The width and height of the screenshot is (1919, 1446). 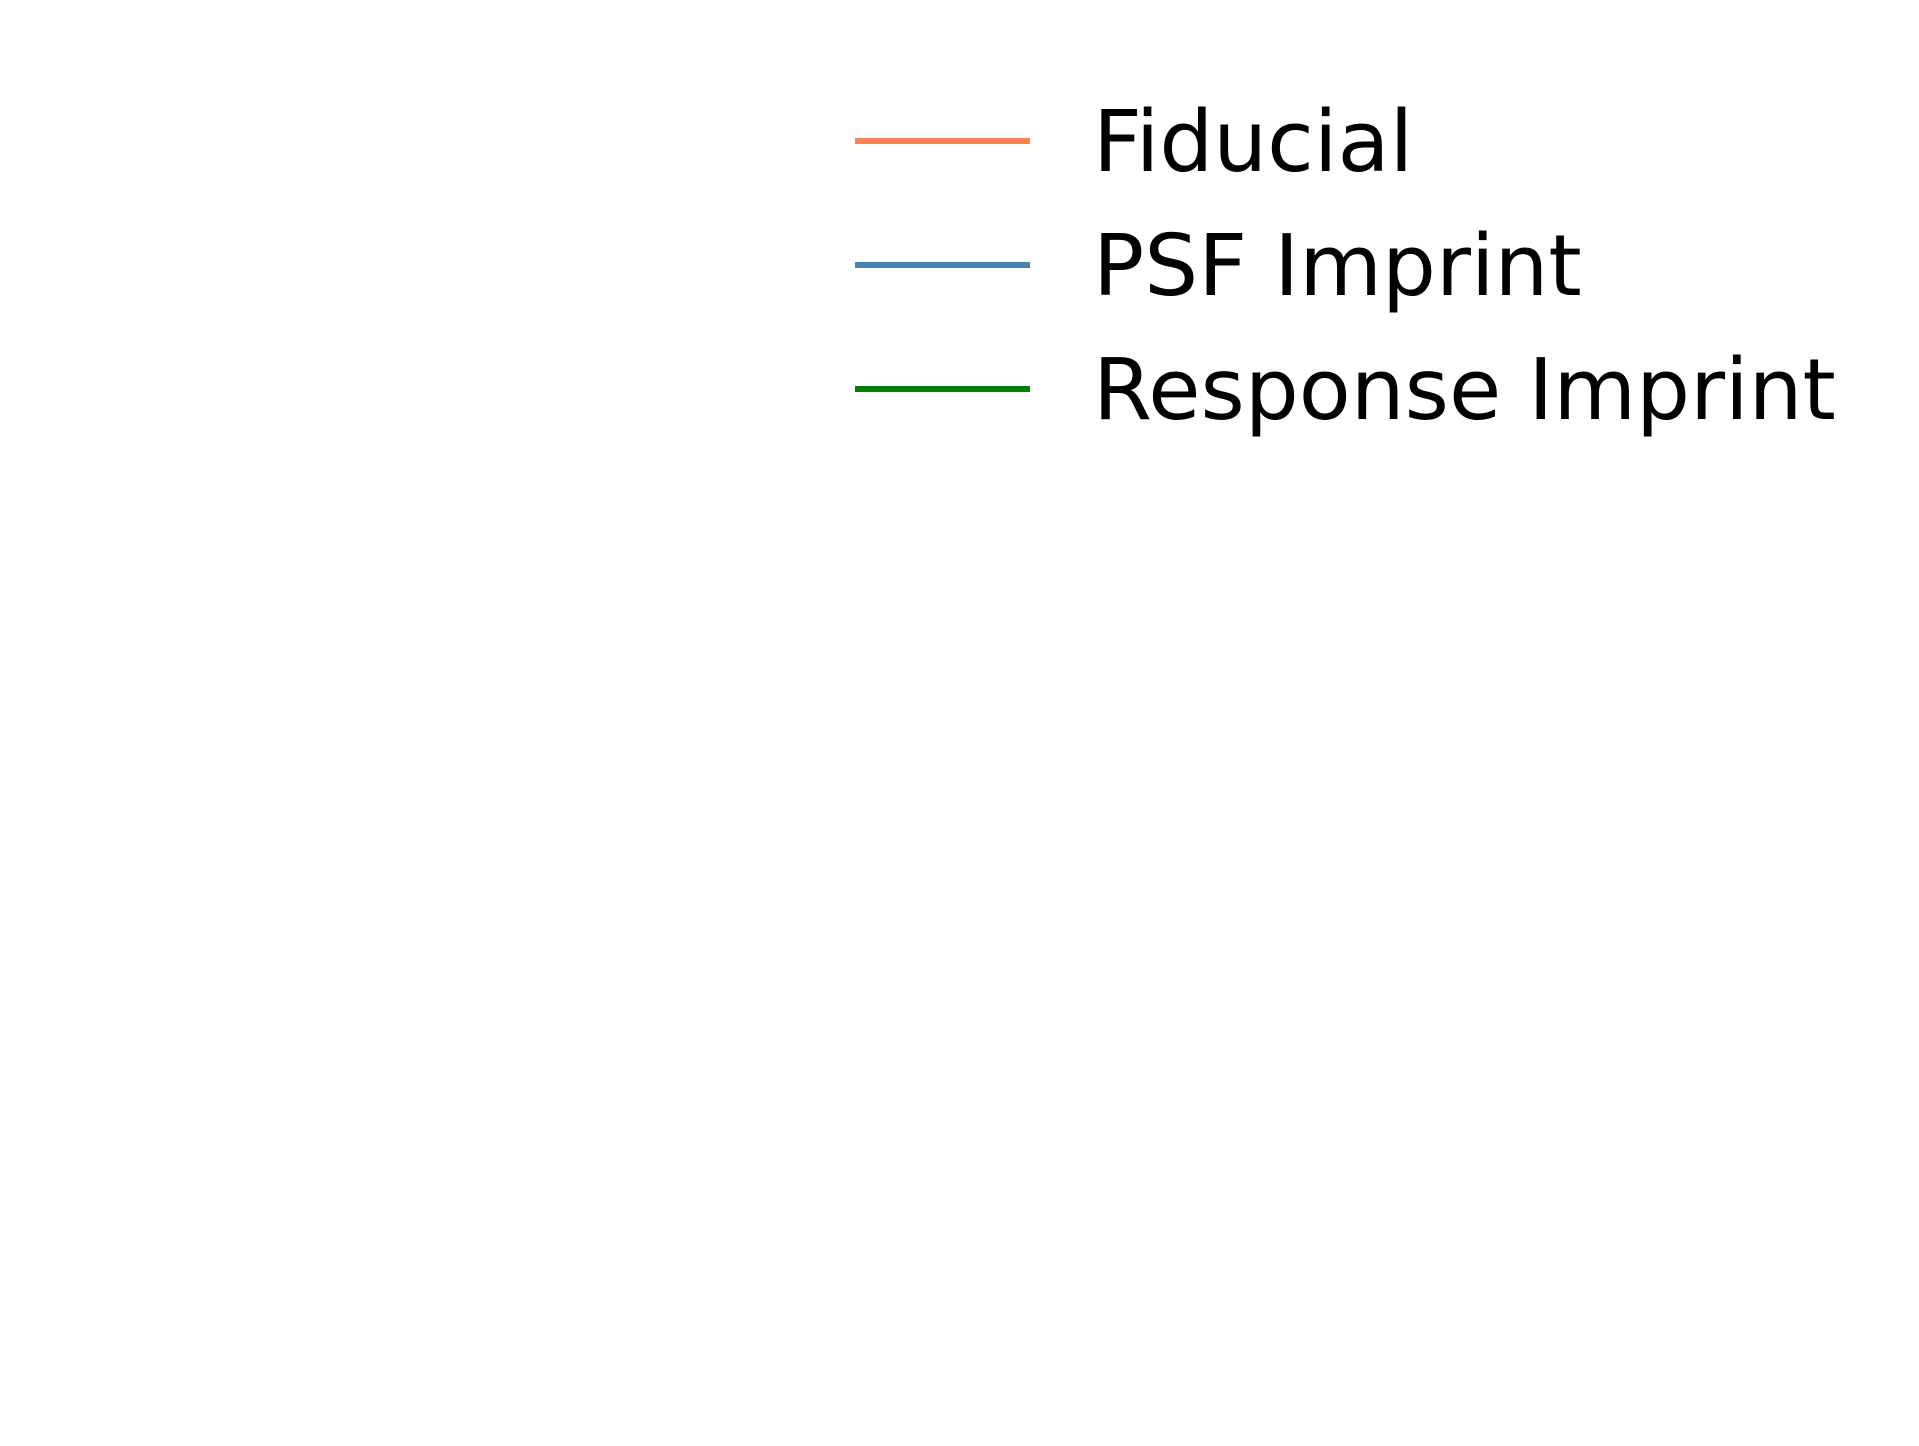 I want to click on legend: Fiducial PSF Imprint Response Imprint, so click(x=1345, y=266).